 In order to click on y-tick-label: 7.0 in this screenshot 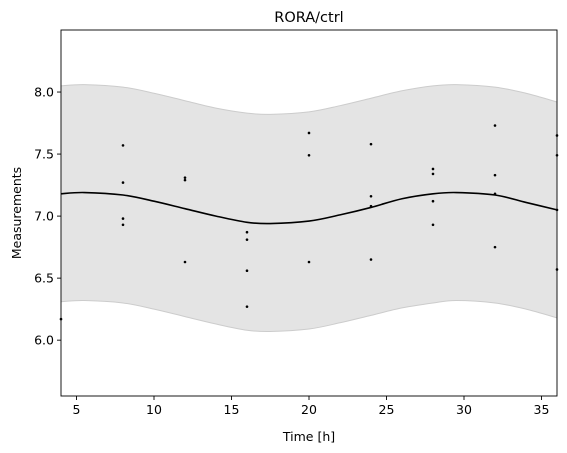, I will do `click(44, 216)`.